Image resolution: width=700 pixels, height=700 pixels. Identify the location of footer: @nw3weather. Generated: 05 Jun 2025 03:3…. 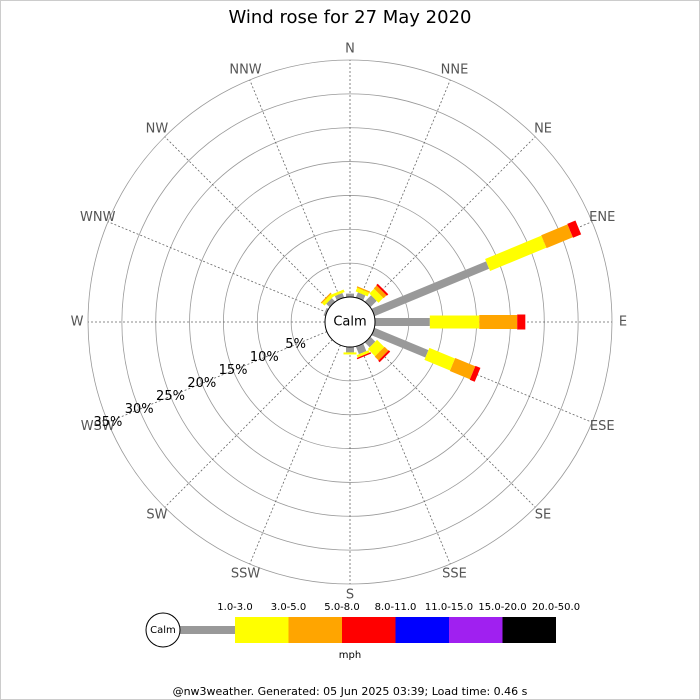
(350, 691).